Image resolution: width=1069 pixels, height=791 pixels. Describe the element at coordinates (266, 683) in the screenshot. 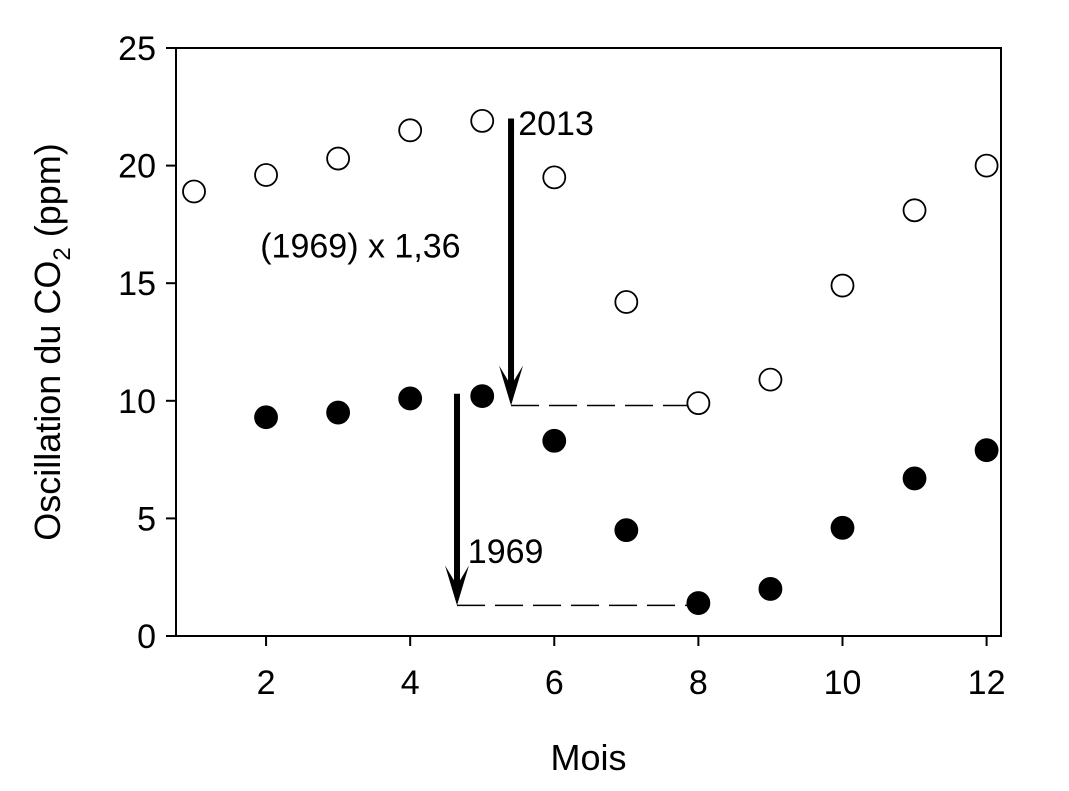

I see `x-tick-label: 2` at that location.